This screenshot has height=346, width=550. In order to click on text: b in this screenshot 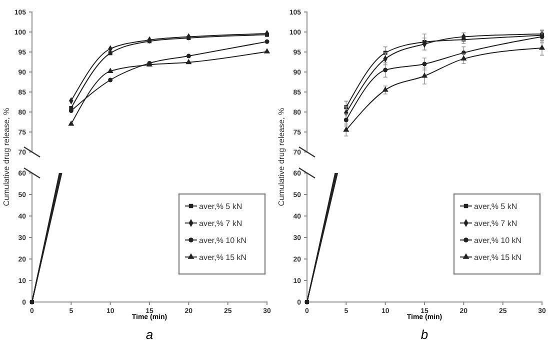, I will do `click(424, 334)`.